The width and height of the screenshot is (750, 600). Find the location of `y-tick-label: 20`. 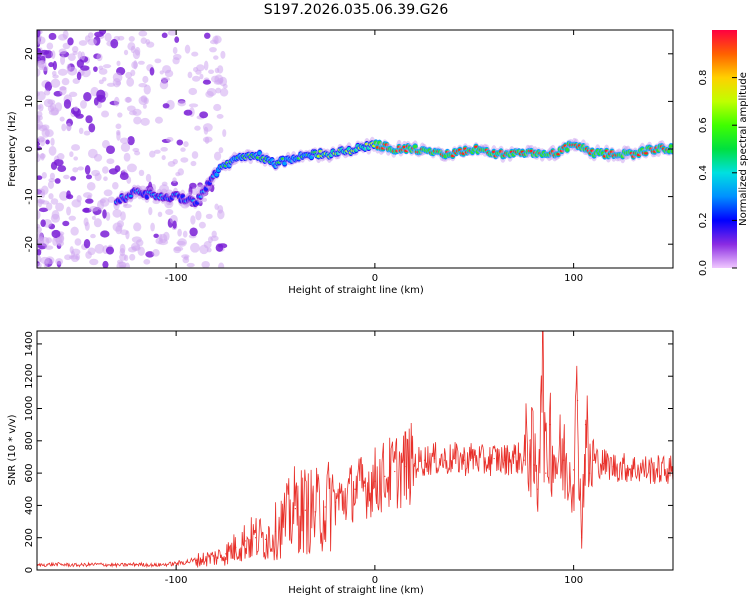

y-tick-label: 20 is located at coordinates (29, 53).